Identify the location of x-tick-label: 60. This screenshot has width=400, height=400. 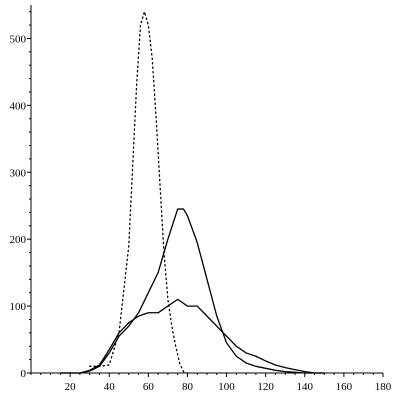
(149, 387).